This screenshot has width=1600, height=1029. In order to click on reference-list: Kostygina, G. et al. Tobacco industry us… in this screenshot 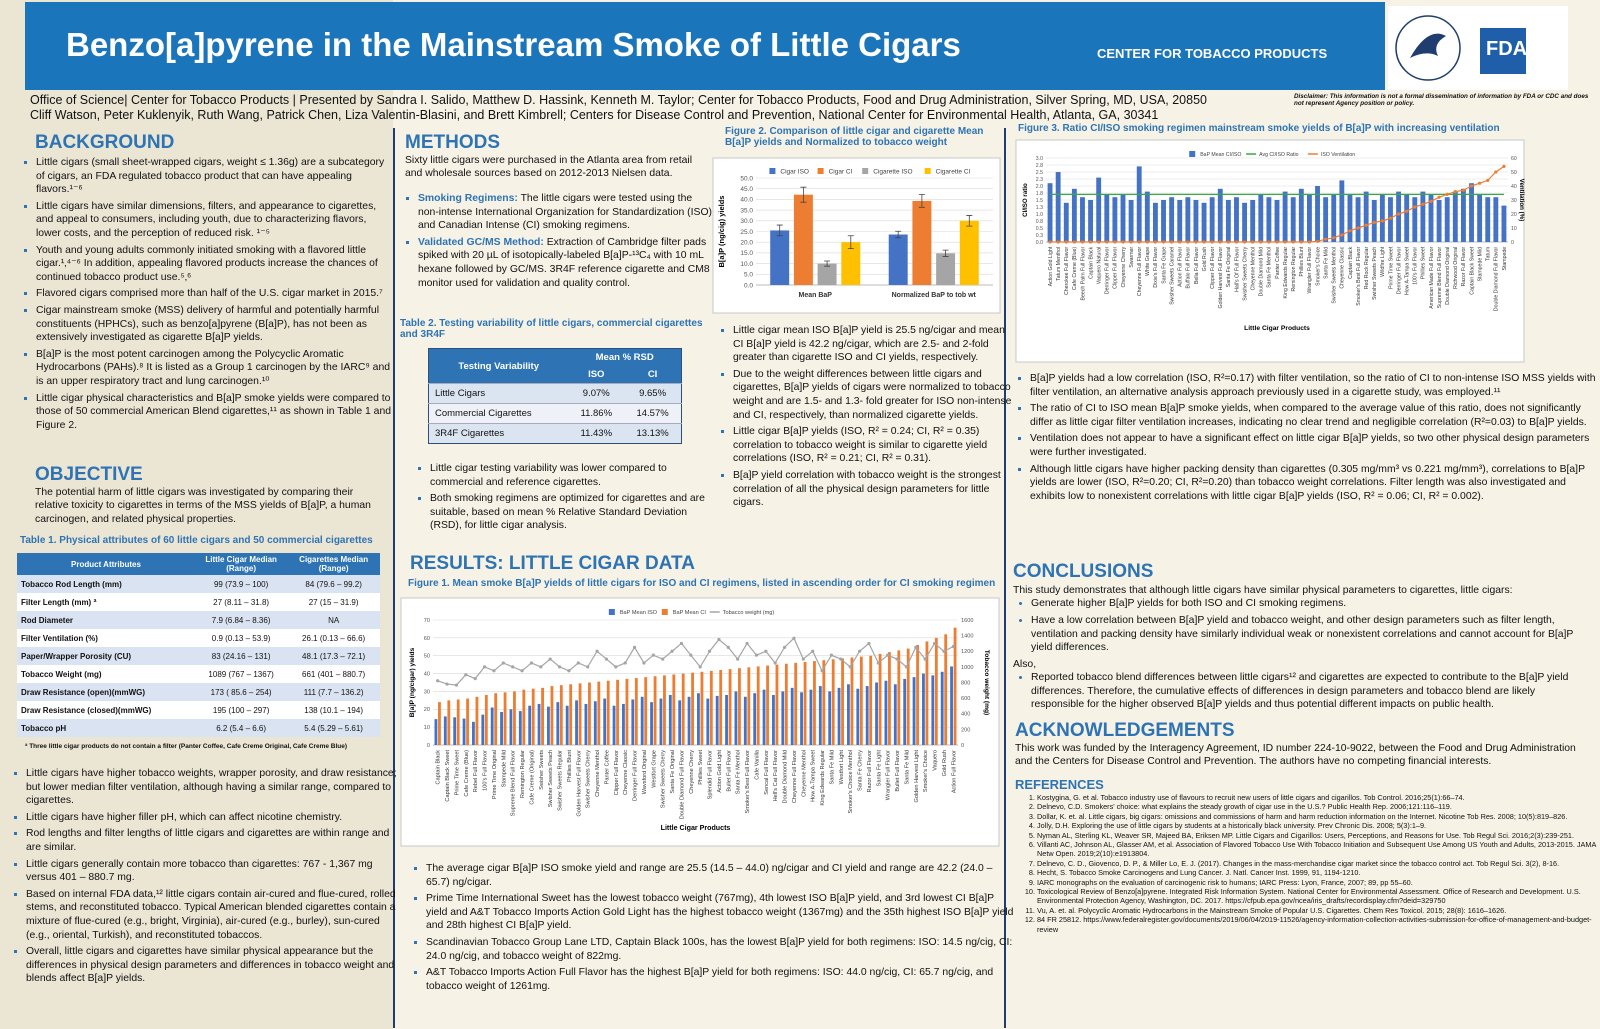, I will do `click(1307, 863)`.